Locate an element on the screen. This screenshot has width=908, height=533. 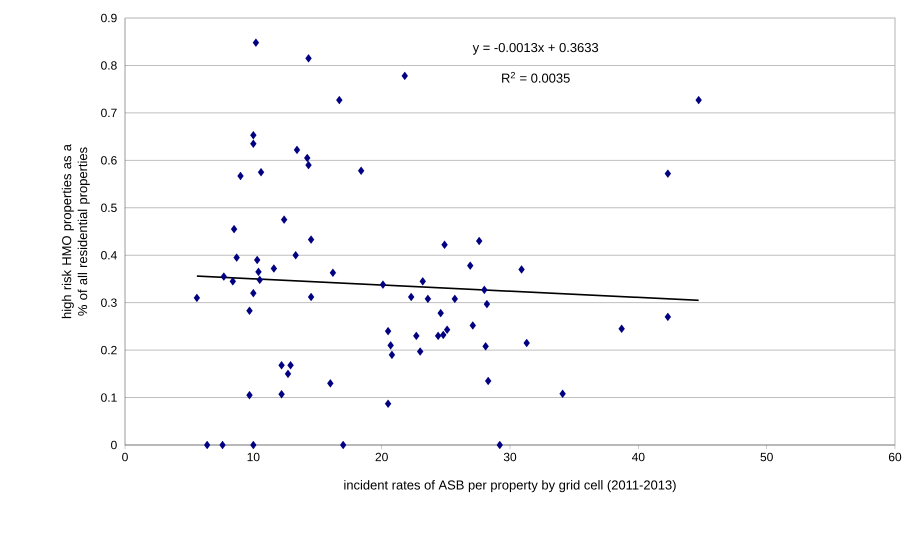
x-axis-title: incident rates of ASB per property by grid cell (2011-2013) is located at coordinates (510, 486).